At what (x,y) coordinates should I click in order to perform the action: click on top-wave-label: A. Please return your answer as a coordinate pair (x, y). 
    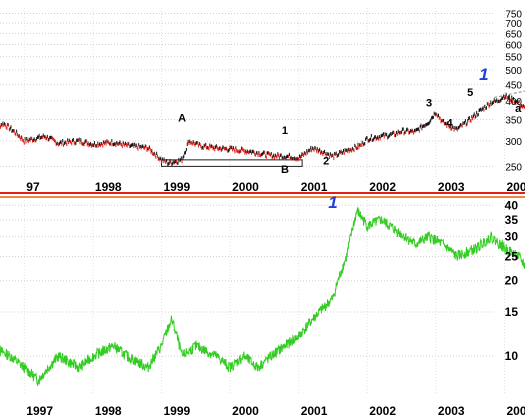
    Looking at the image, I should click on (182, 119).